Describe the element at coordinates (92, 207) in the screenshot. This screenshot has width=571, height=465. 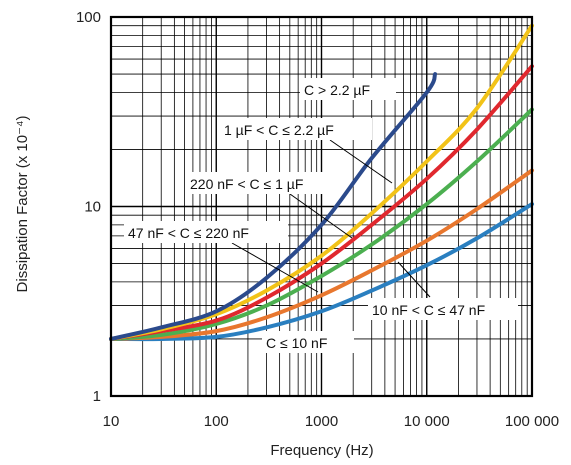
I see `y-tick-label: 10` at that location.